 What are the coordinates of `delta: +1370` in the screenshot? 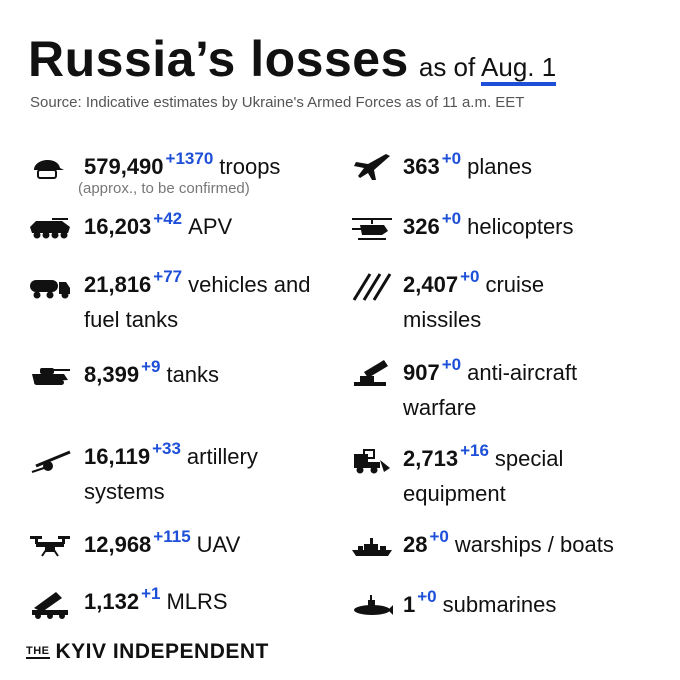 It's located at (189, 158).